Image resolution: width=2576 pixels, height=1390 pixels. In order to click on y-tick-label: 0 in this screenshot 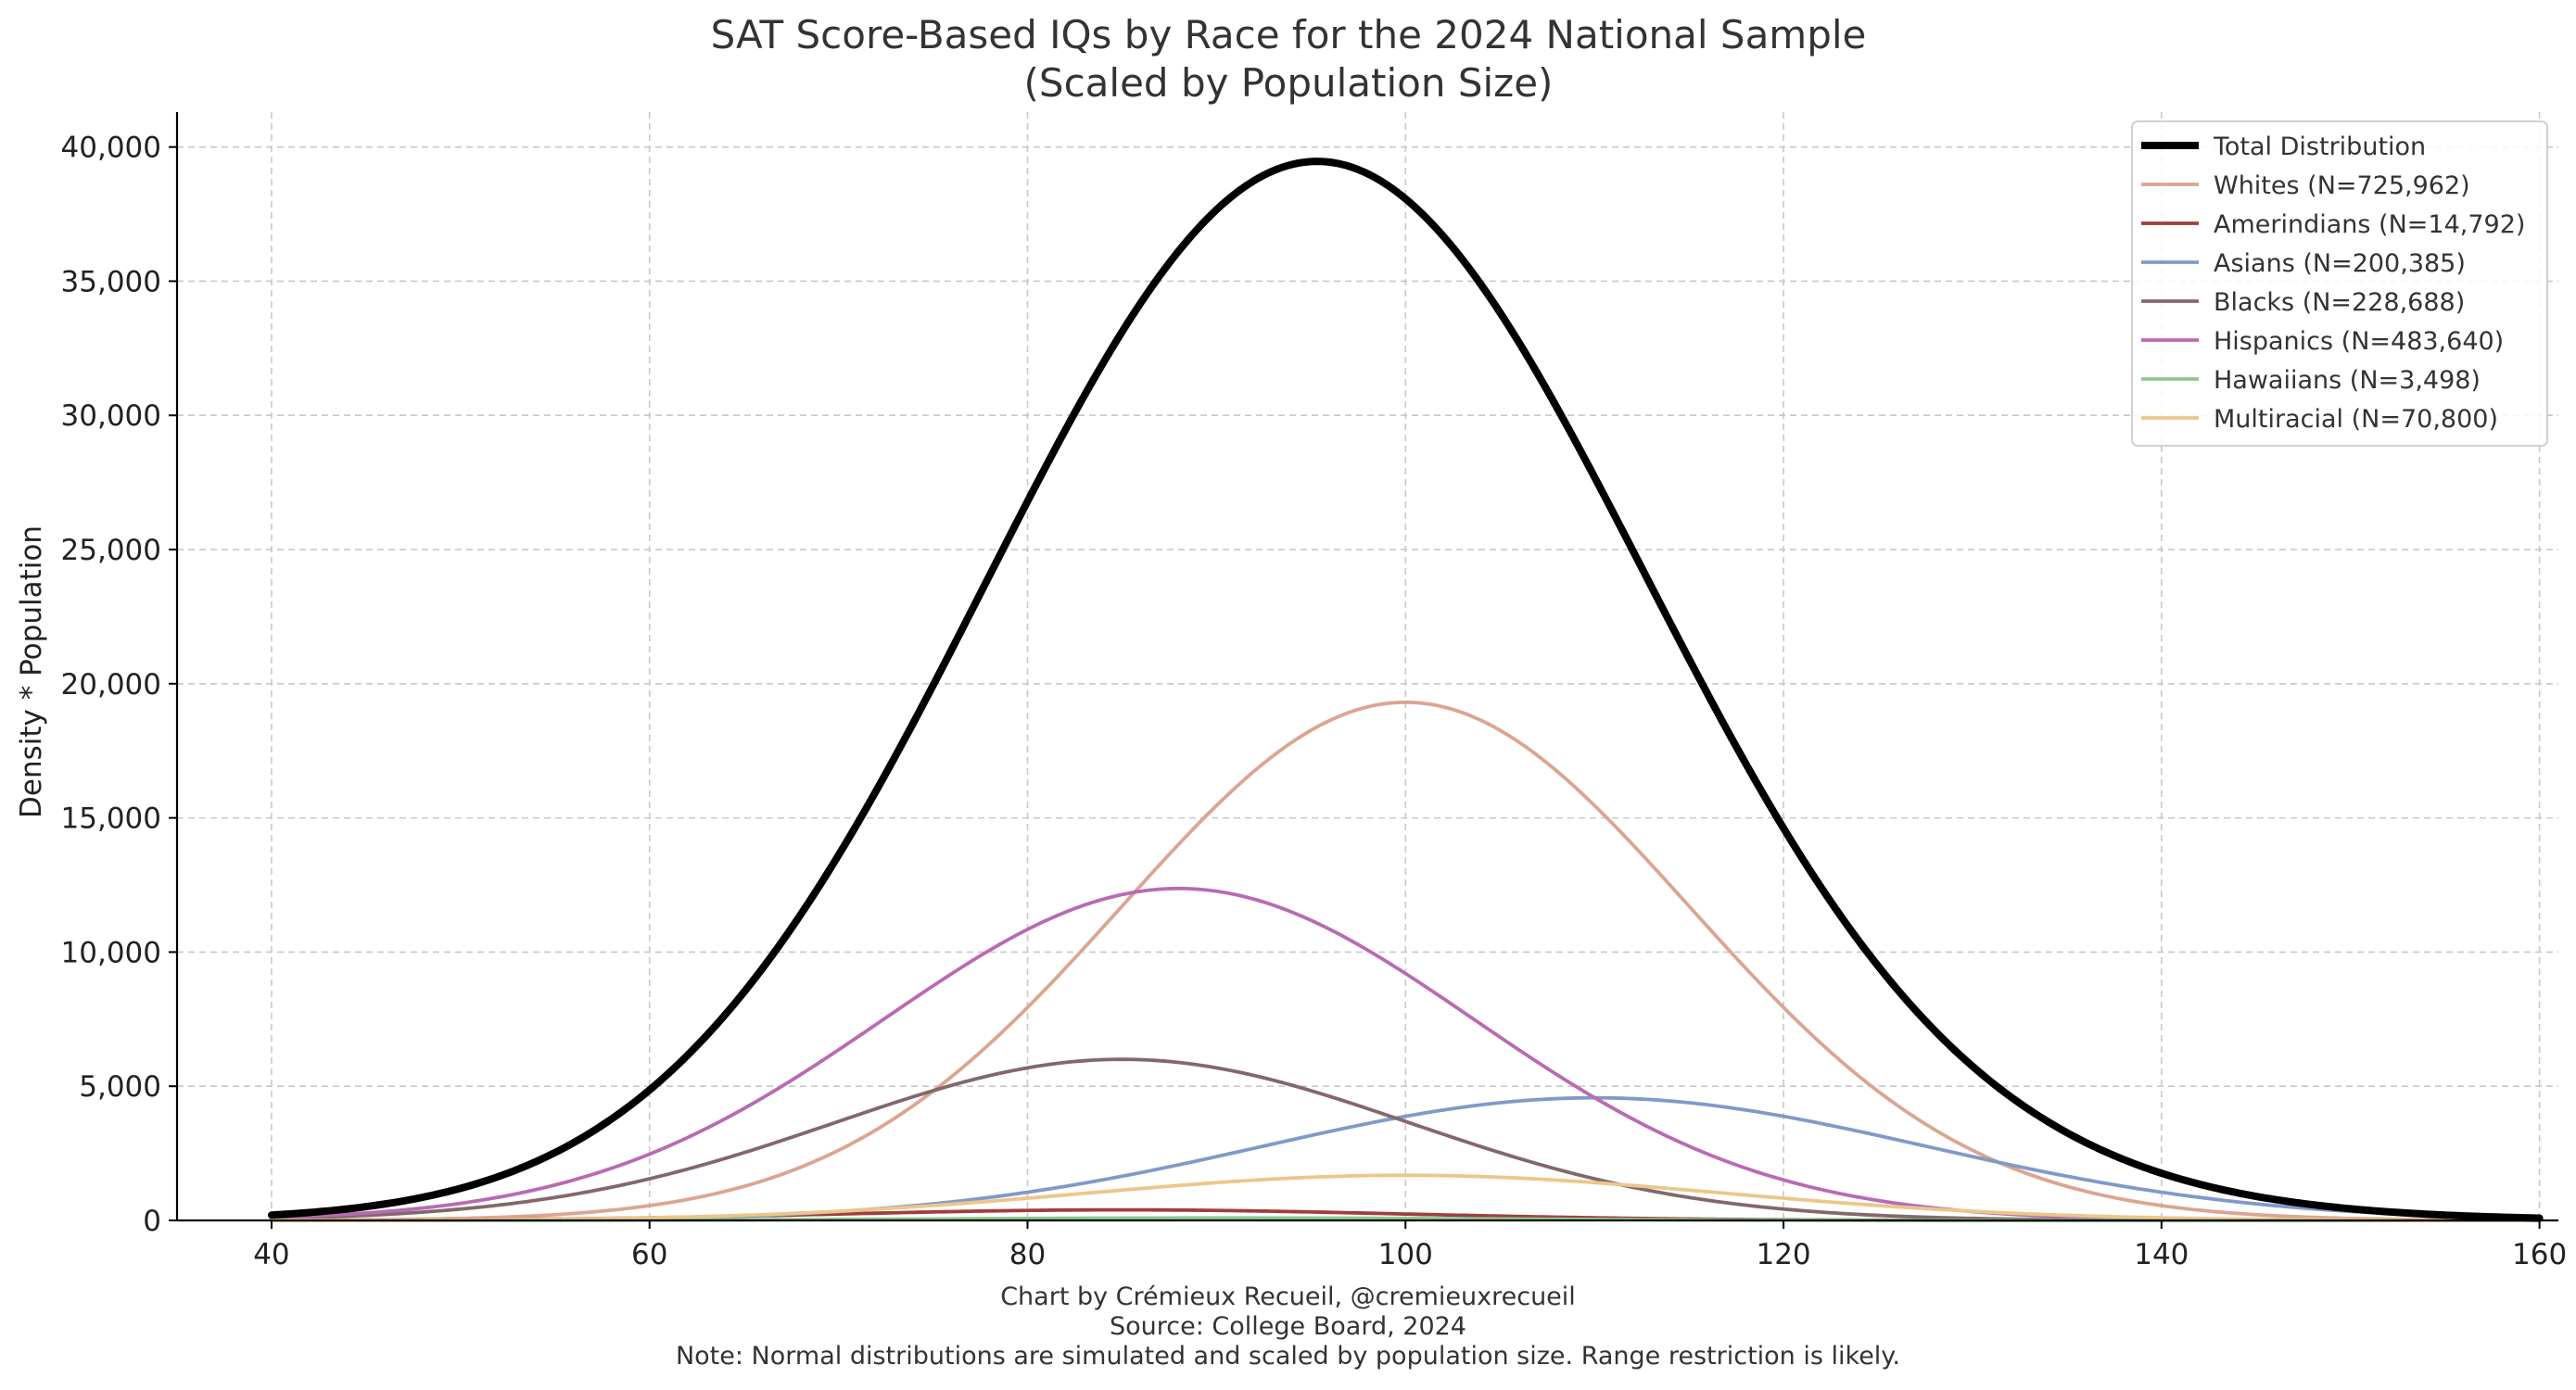, I will do `click(152, 1221)`.